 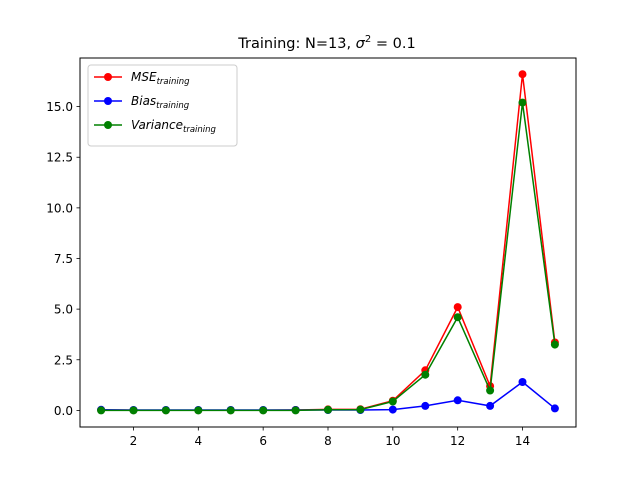 I want to click on chart-title-sigma: σ, so click(x=361, y=44).